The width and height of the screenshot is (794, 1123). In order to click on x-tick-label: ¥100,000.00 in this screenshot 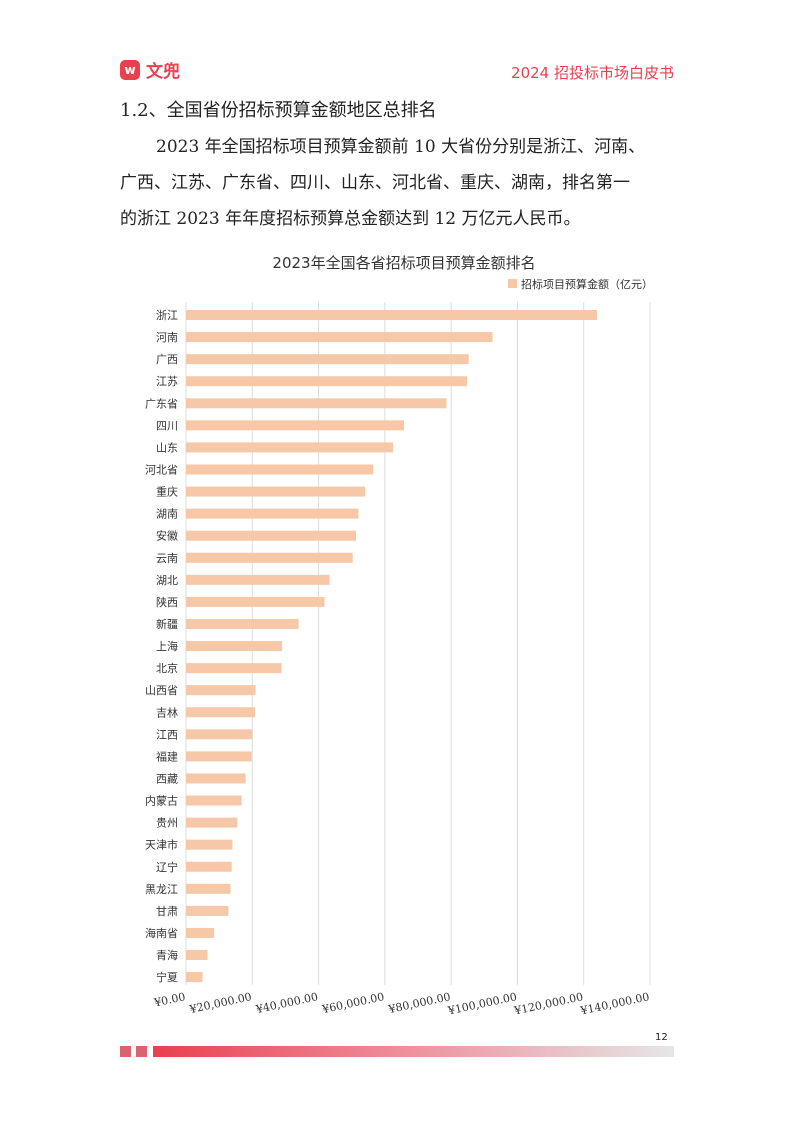, I will do `click(482, 1003)`.